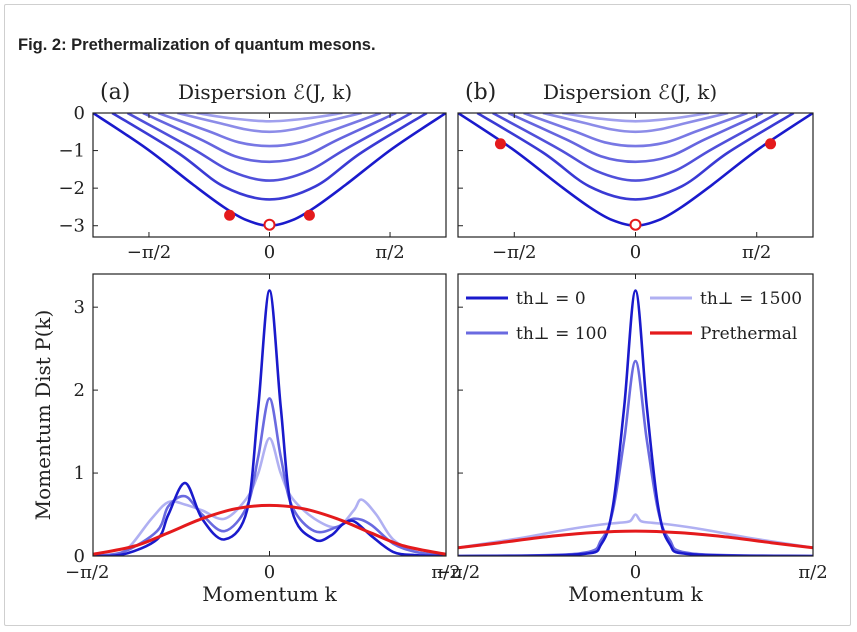  Describe the element at coordinates (756, 252) in the screenshot. I see `x-tick-label-tr-2: π/2` at that location.